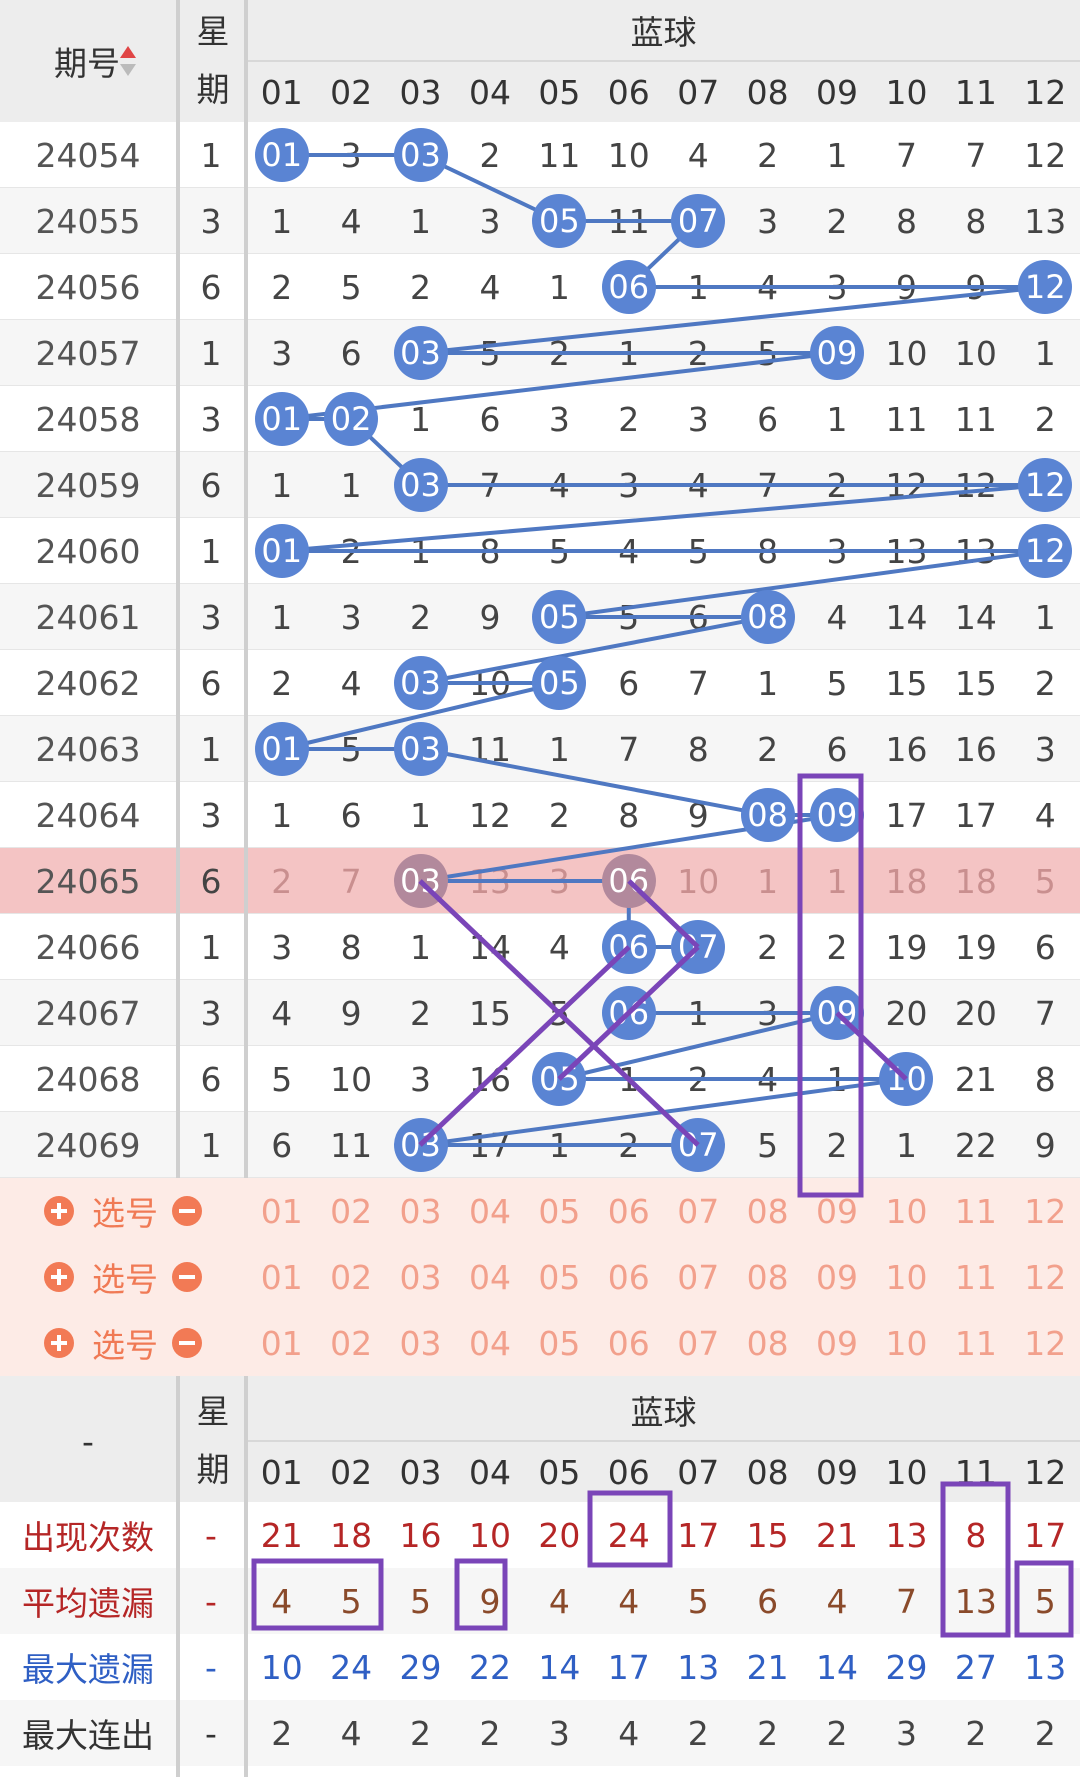 This screenshot has height=1777, width=1080. Describe the element at coordinates (282, 1079) in the screenshot. I see `omission-value: 5` at that location.